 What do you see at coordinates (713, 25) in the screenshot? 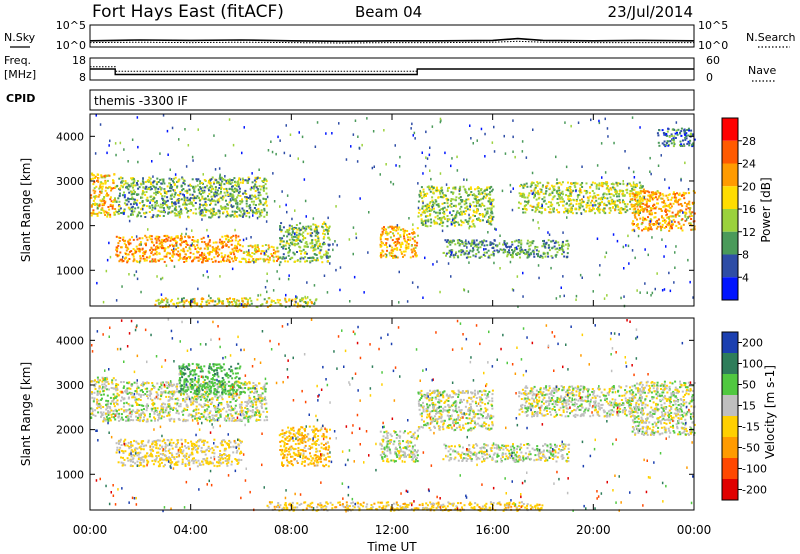
I see `noise-axis-top-right: 10^5` at bounding box center [713, 25].